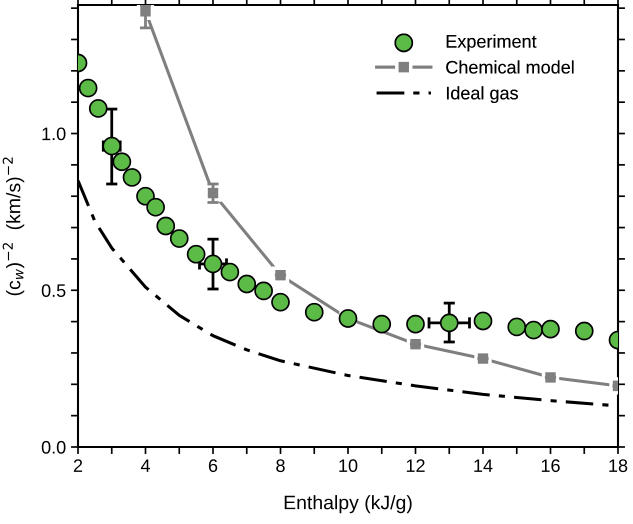 The width and height of the screenshot is (633, 524). I want to click on y-axis-title: (c$_{w}$)$^{−2}$ (km/s)$^{−2}$, so click(13, 226).